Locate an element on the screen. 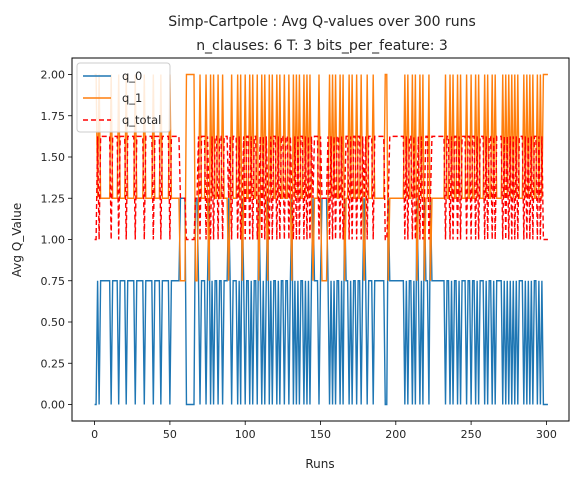  x-tick-label: 0 is located at coordinates (94, 434).